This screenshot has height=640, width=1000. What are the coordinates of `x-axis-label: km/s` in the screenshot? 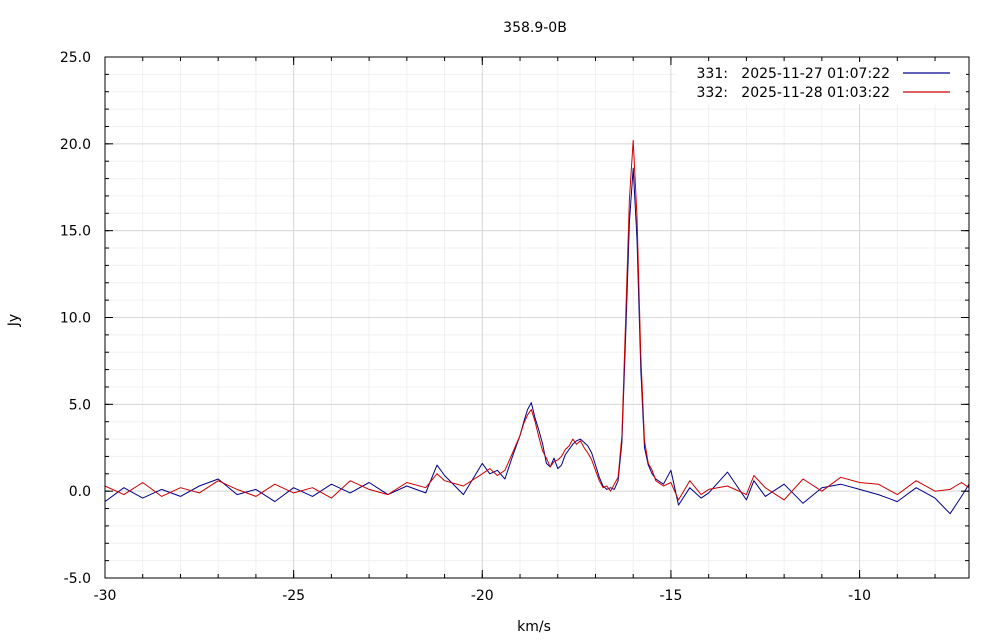 It's located at (534, 627).